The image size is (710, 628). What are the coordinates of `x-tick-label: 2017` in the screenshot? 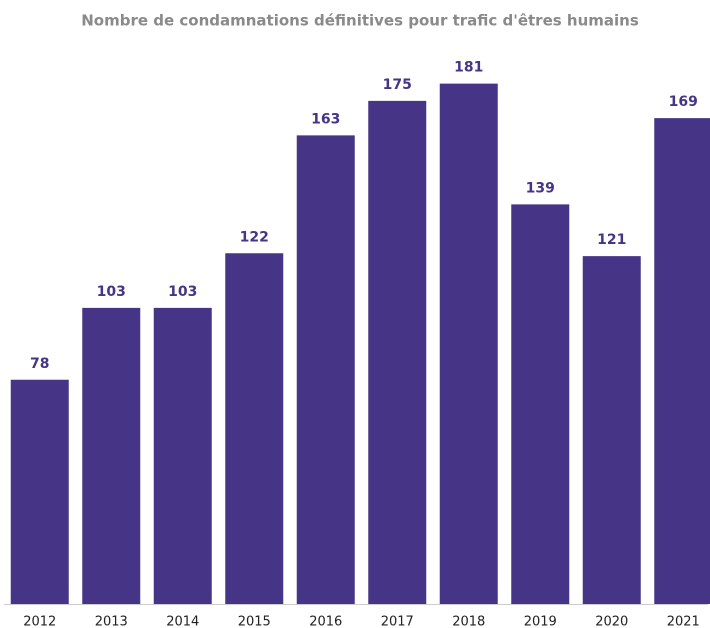 It's located at (397, 621).